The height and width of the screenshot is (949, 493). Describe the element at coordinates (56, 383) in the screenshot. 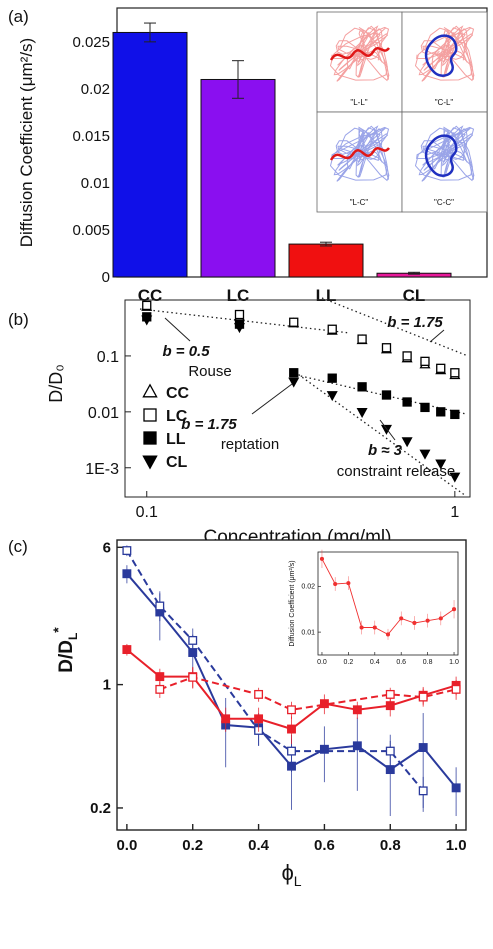

I see `y-axis-label: D/D₀` at that location.